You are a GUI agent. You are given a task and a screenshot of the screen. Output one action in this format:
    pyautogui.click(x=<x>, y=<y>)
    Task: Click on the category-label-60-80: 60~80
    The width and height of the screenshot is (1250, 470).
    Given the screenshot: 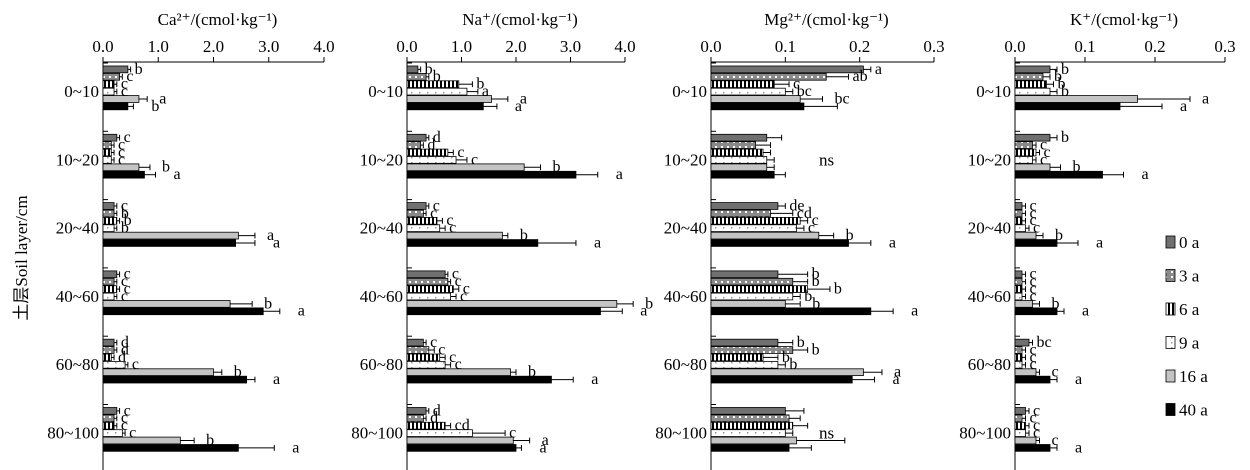 What is the action you would take?
    pyautogui.click(x=77, y=364)
    